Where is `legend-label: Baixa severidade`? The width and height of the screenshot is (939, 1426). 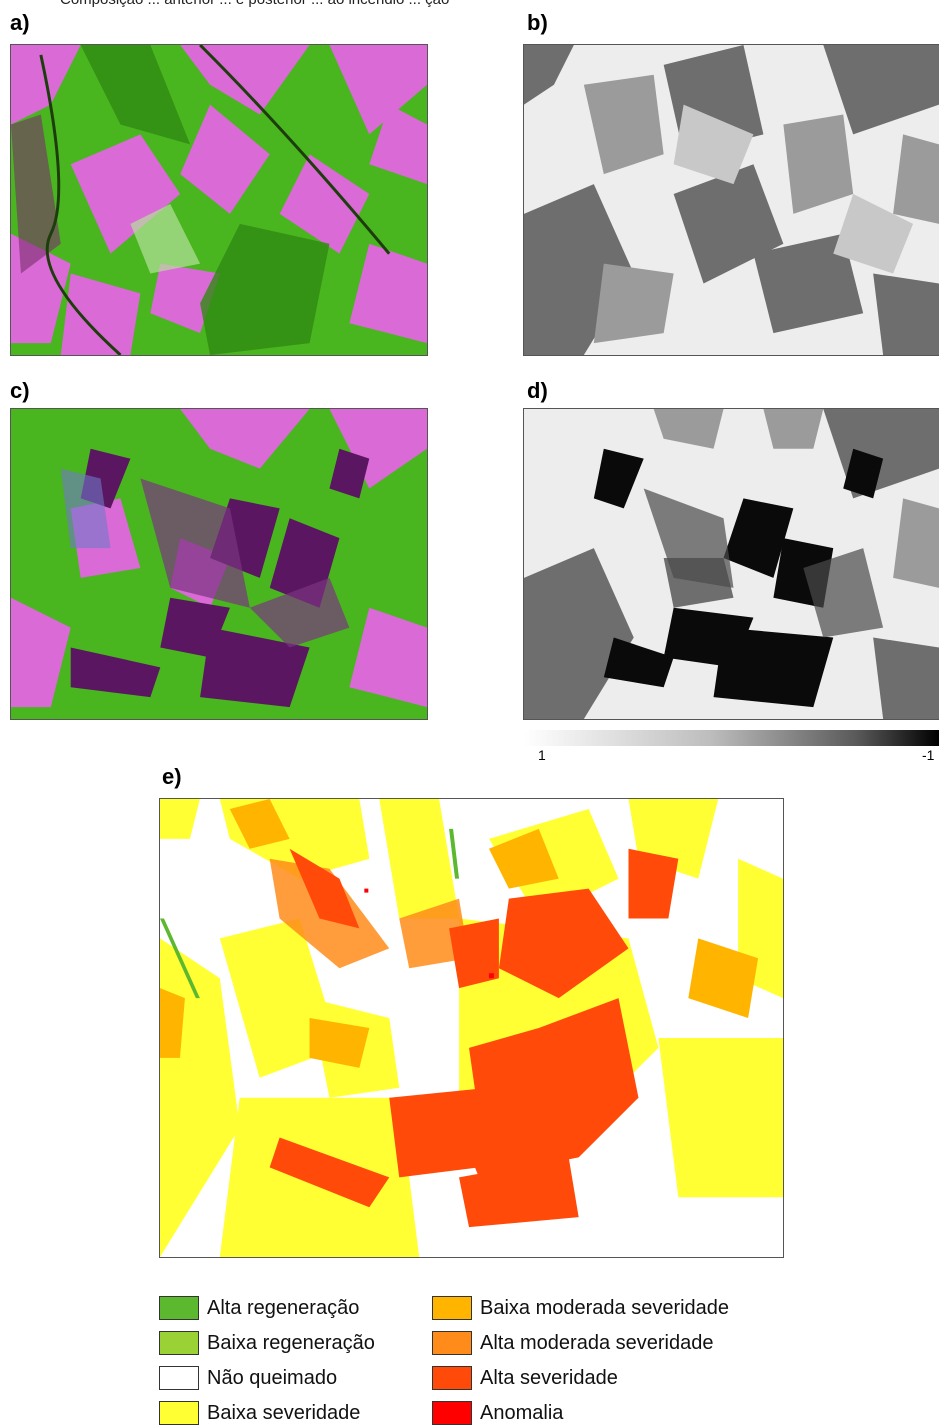
legend-label: Baixa severidade is located at coordinates (284, 1412).